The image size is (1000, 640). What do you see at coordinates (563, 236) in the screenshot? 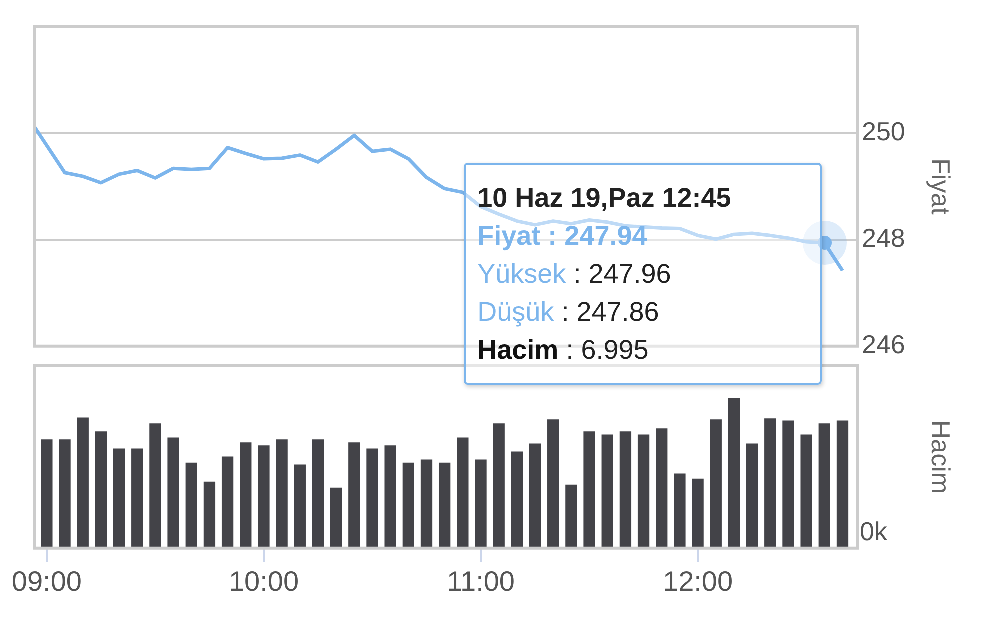
I see `annotation: Fiyat : 247.94` at bounding box center [563, 236].